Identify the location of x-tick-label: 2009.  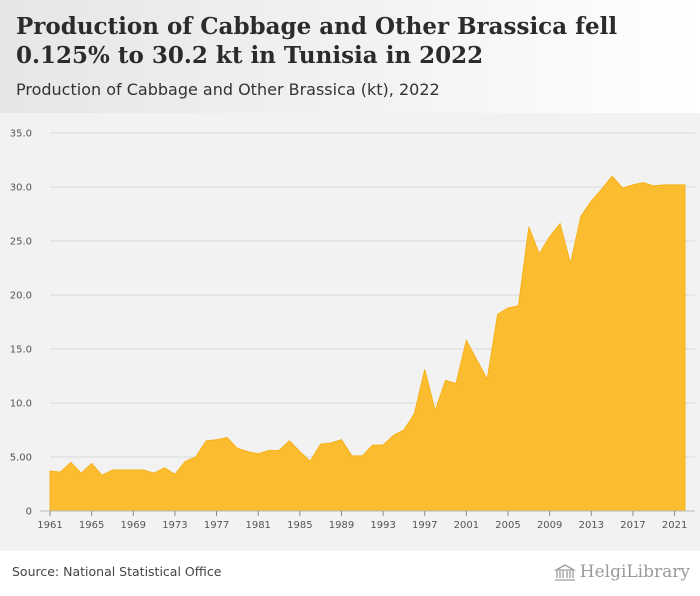
(549, 525).